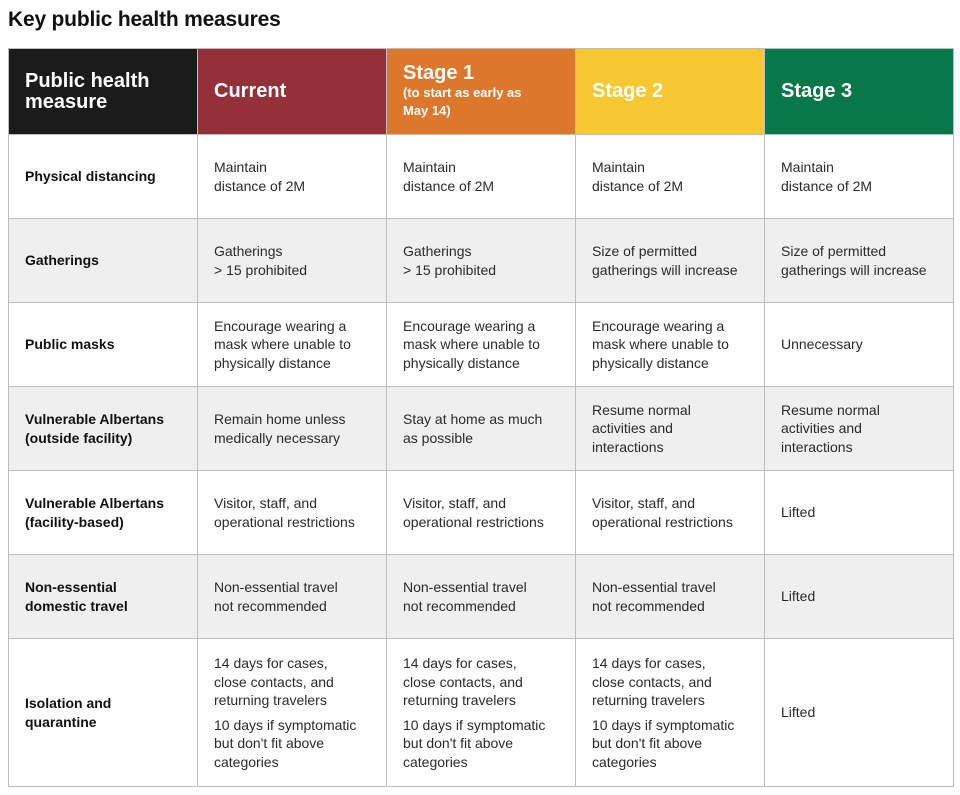  What do you see at coordinates (296, 428) in the screenshot?
I see `cell-paragraph: Remain home unless medically necessary` at bounding box center [296, 428].